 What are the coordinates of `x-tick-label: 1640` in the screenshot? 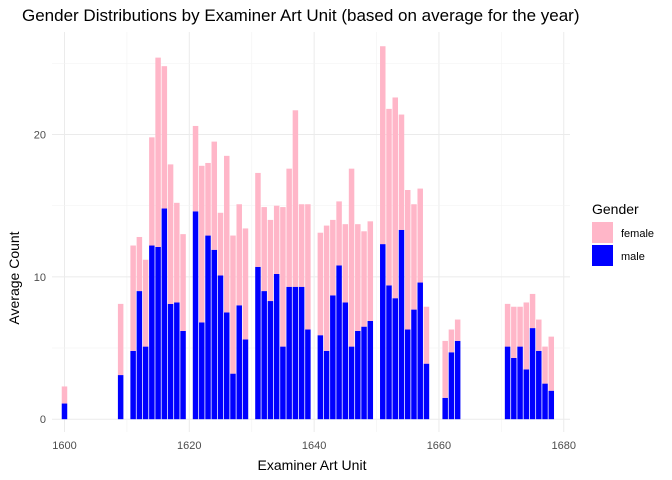 It's located at (314, 446).